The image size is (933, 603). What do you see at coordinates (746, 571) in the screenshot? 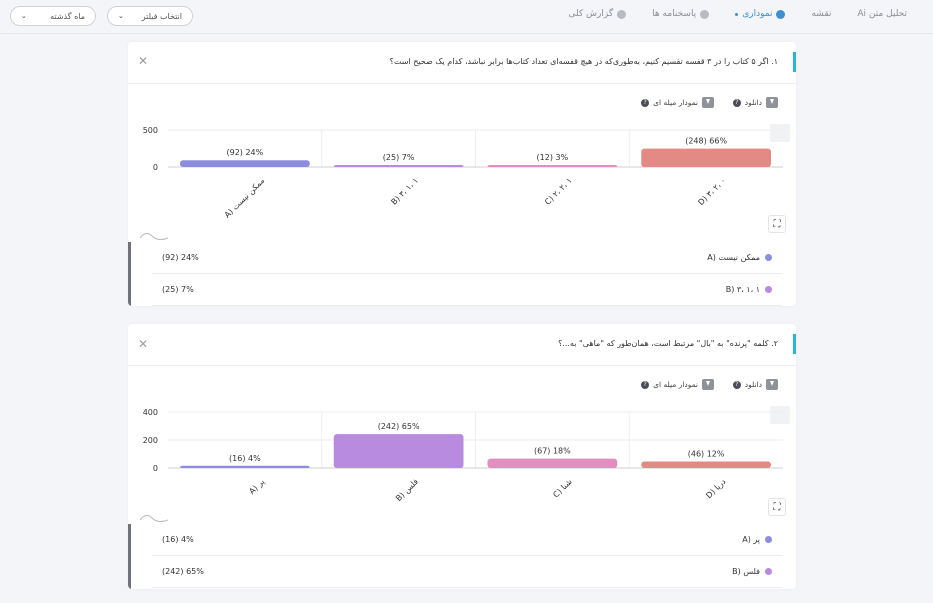
I see `legend-label: فلس (B` at bounding box center [746, 571].